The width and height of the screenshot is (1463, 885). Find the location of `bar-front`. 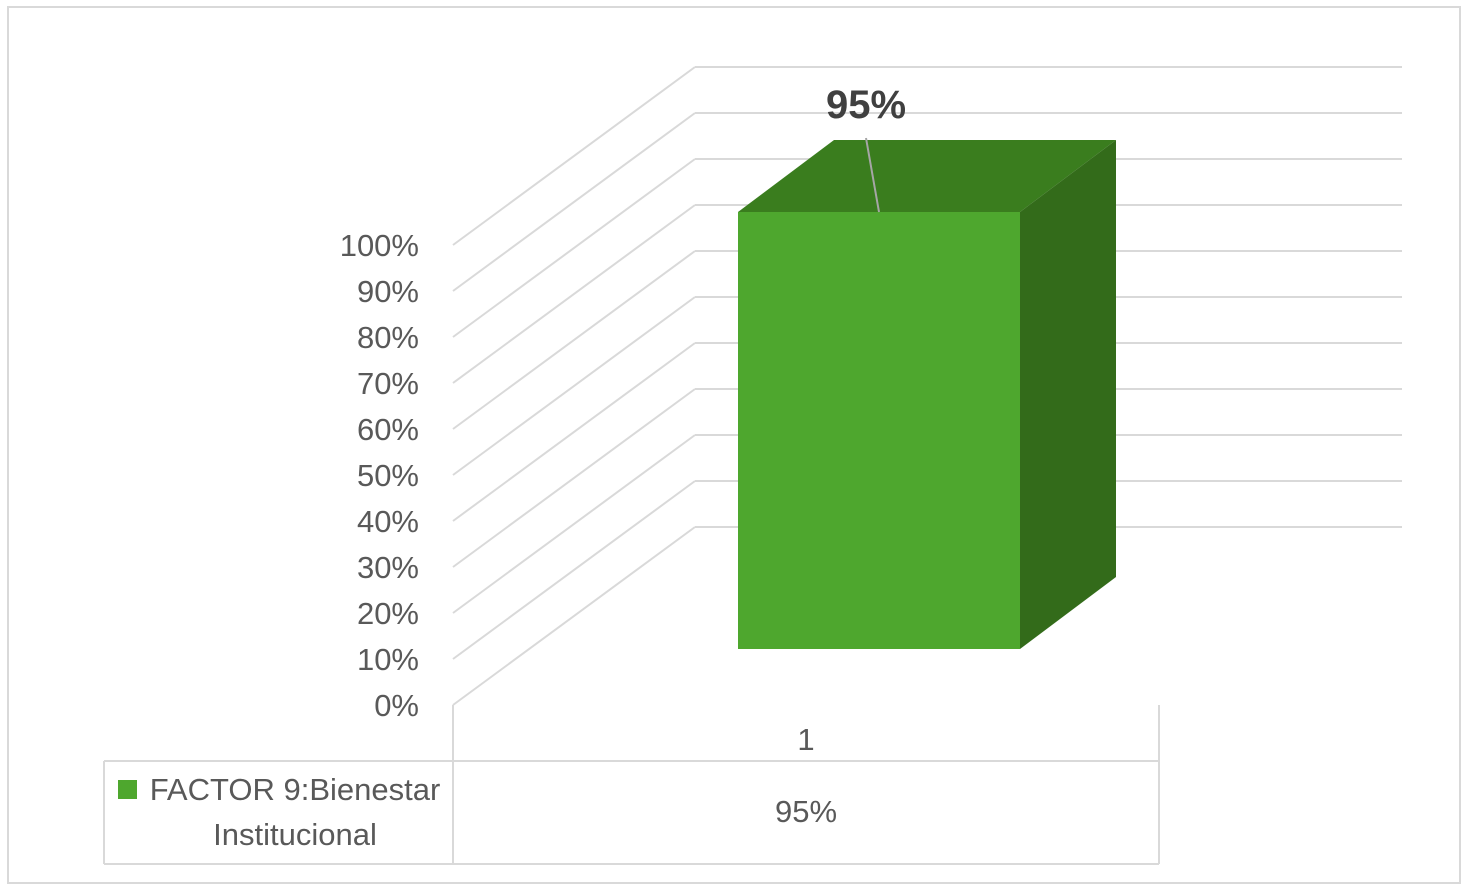

bar-front is located at coordinates (879, 430).